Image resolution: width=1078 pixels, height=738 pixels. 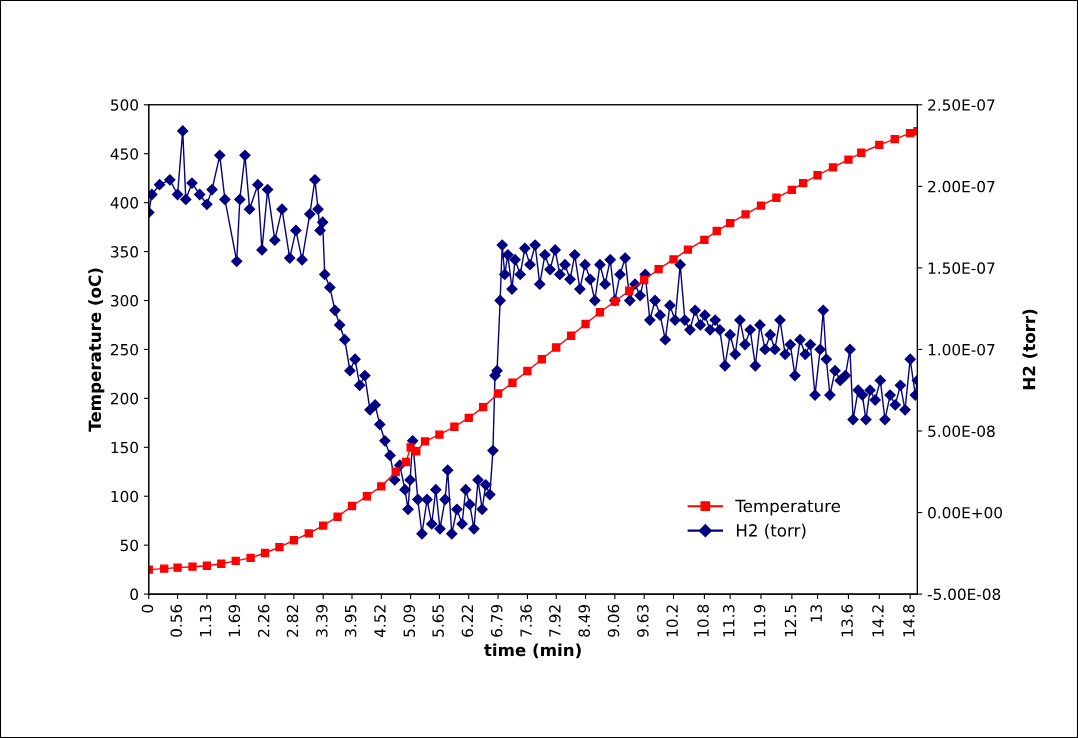 What do you see at coordinates (129, 545) in the screenshot?
I see `y-tick-label: 50` at bounding box center [129, 545].